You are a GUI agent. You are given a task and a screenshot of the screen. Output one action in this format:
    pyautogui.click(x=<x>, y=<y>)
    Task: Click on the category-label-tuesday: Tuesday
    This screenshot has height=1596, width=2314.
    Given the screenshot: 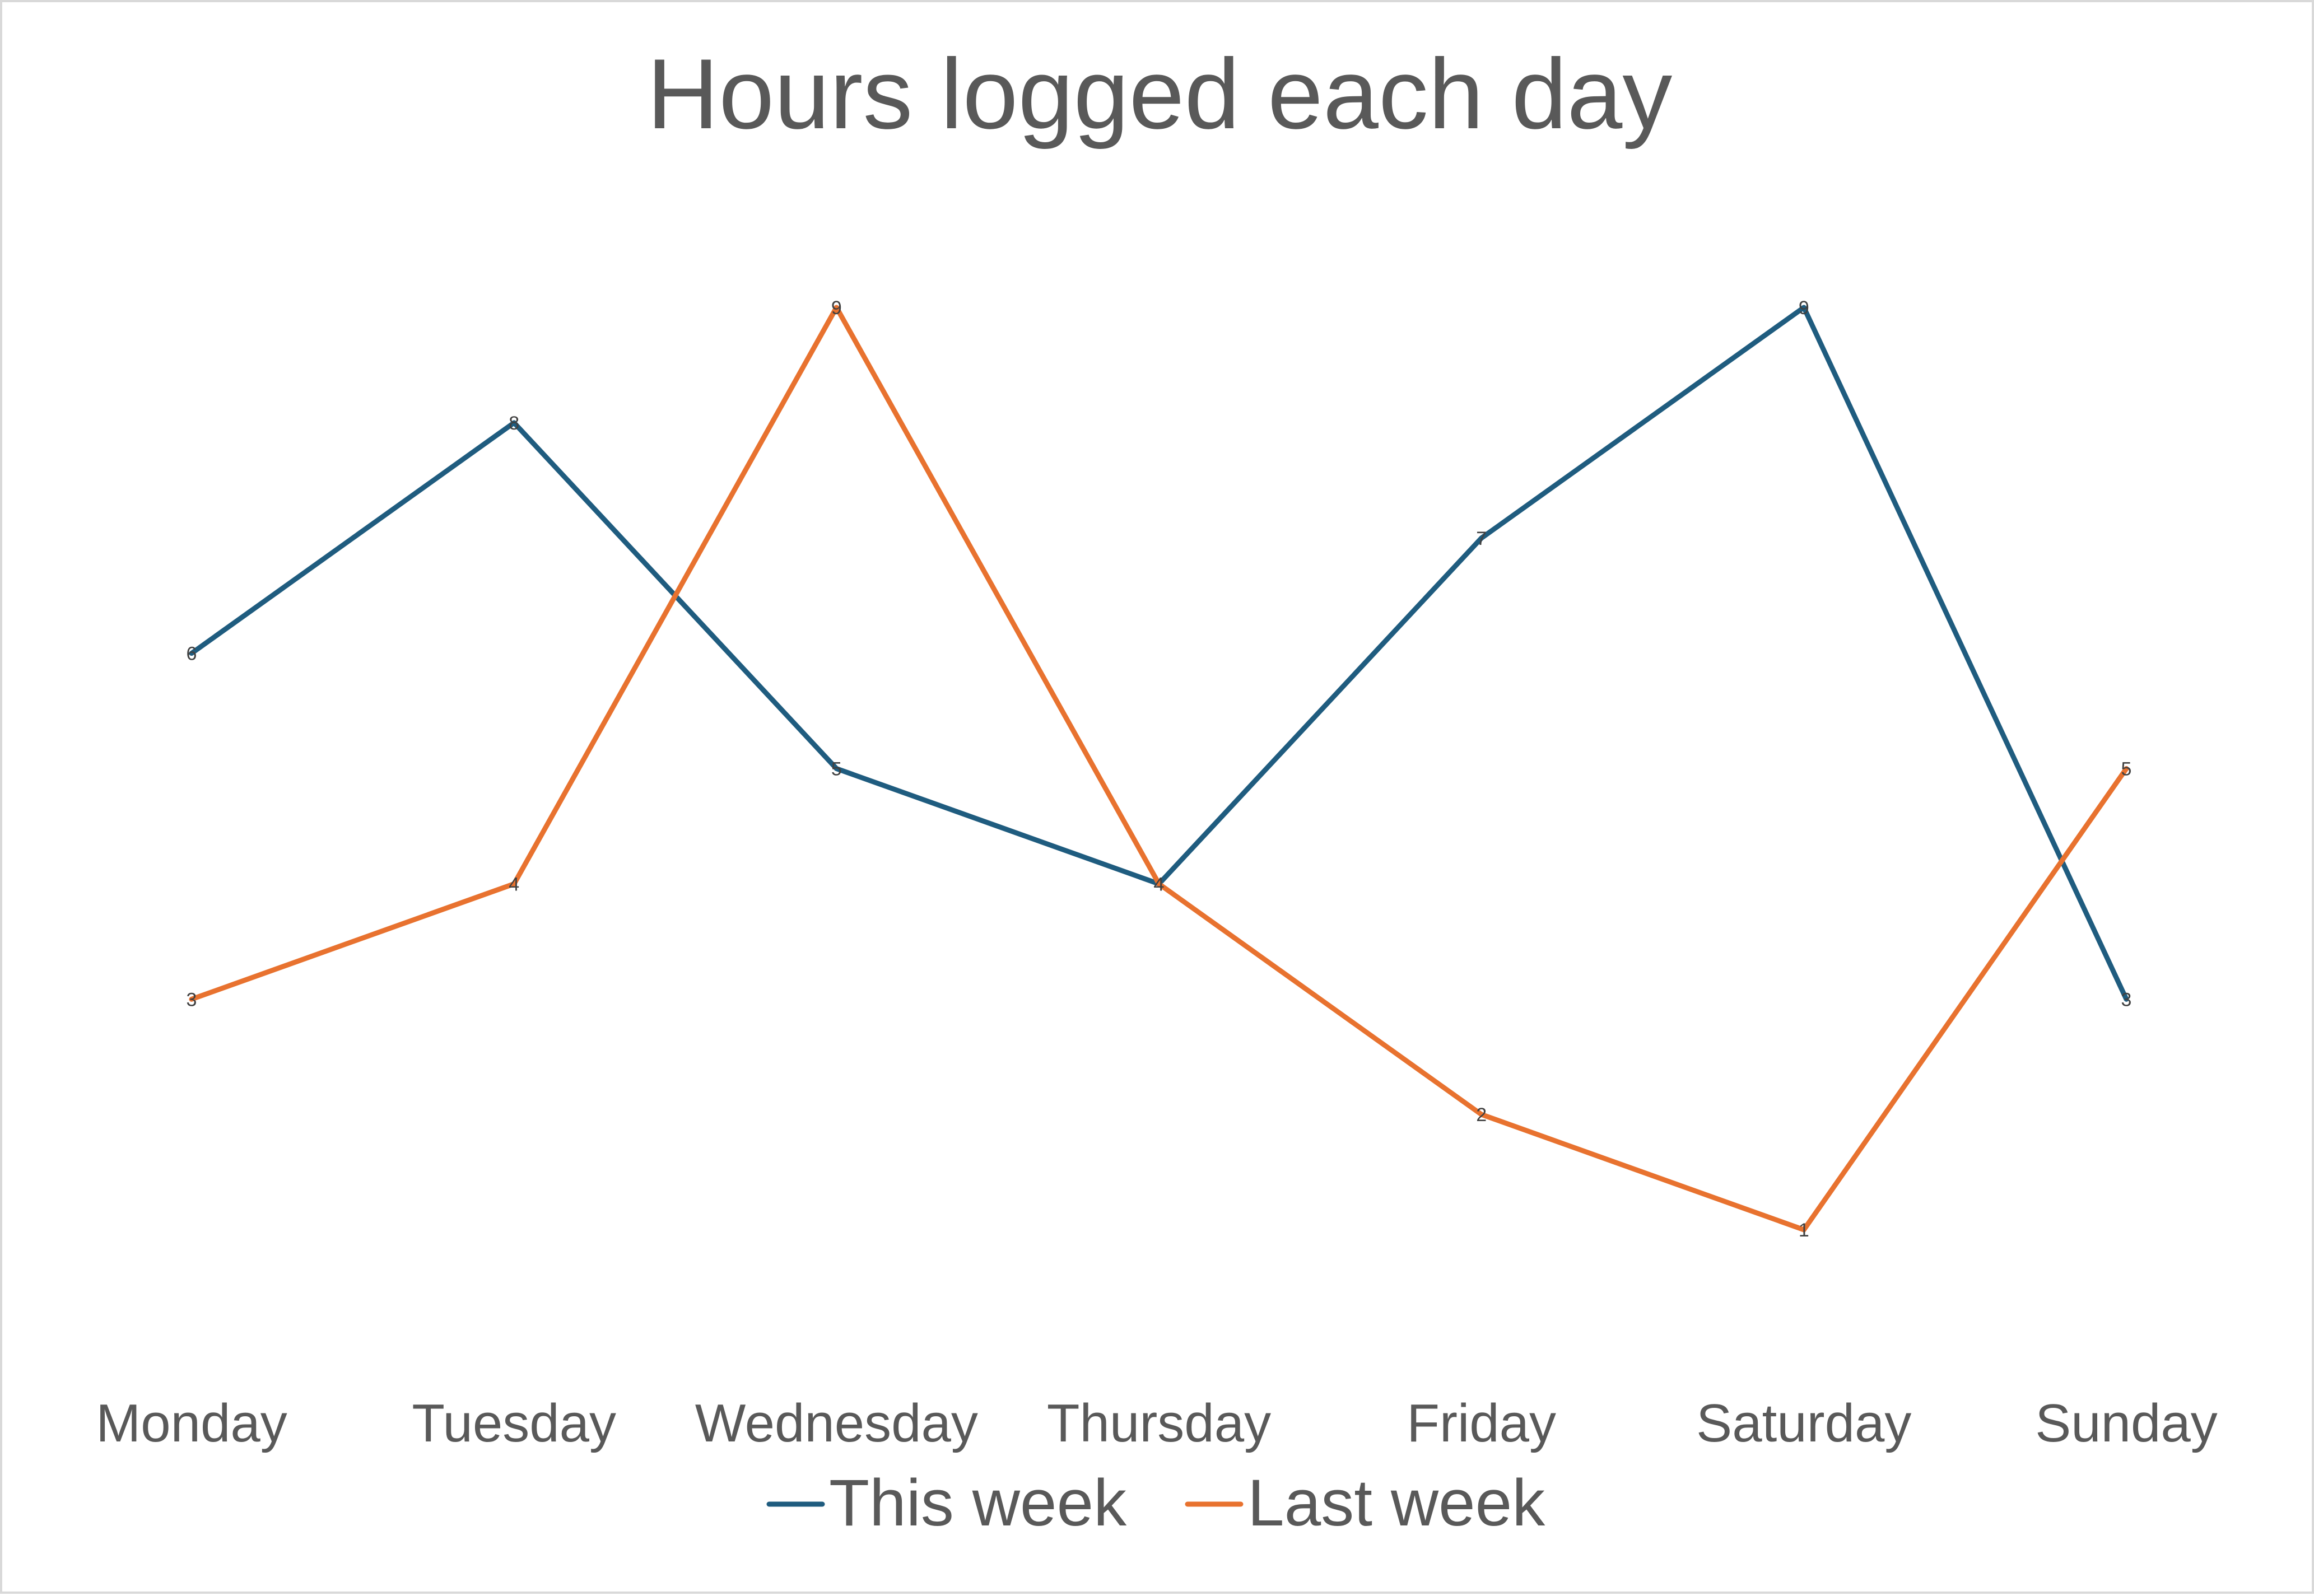 What is the action you would take?
    pyautogui.click(x=514, y=1423)
    